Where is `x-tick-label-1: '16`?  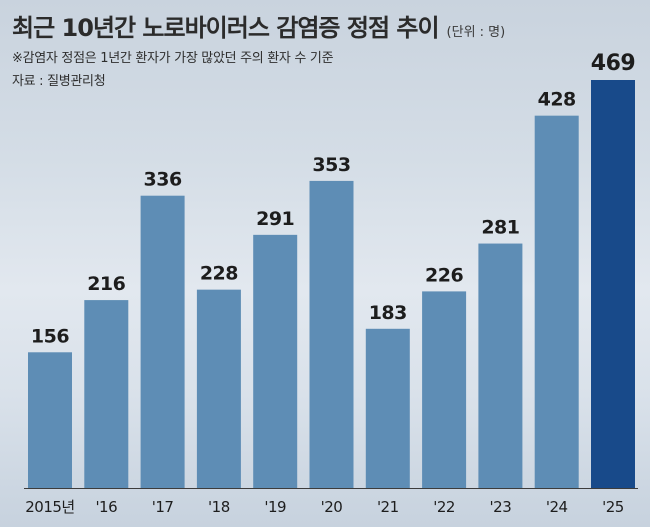
x-tick-label-1: '16 is located at coordinates (106, 507).